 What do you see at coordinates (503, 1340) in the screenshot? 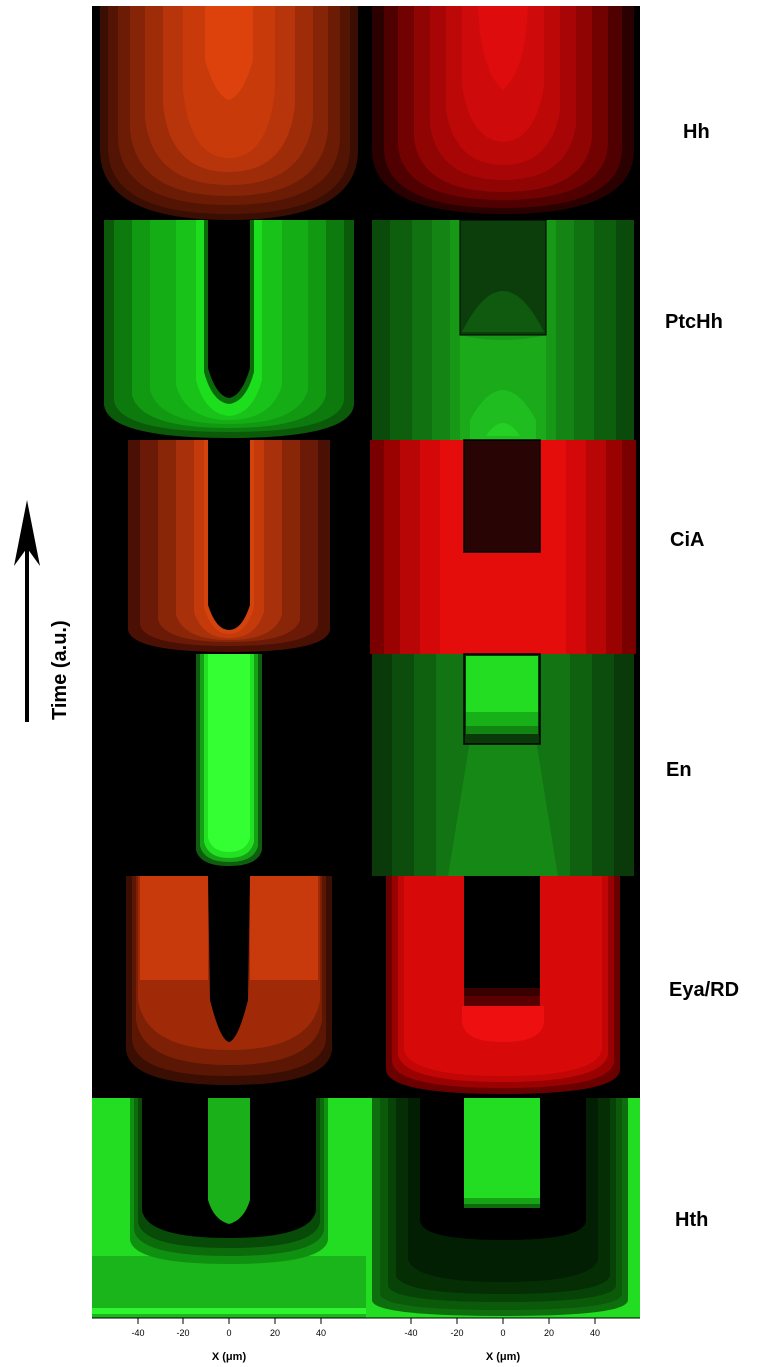
I see `x-axis-right: -40 -20 0 20 40 X (μm)` at bounding box center [503, 1340].